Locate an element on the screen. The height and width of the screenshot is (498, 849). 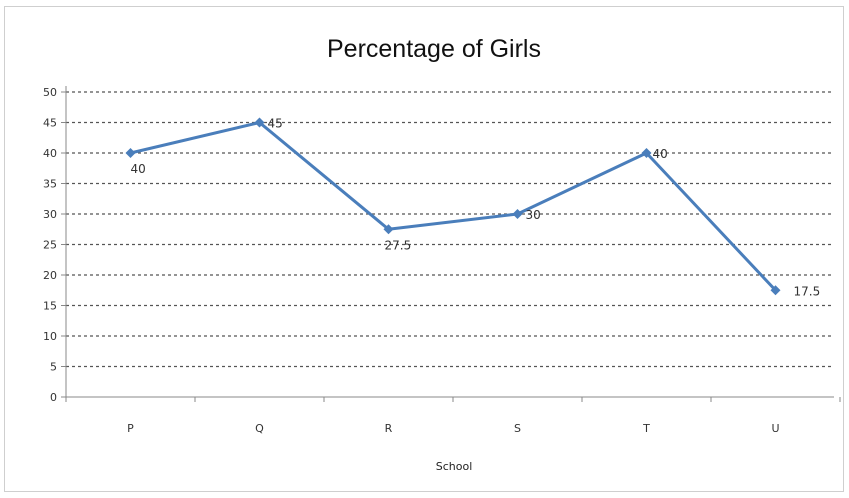
chart-title: Percentage of Girls is located at coordinates (434, 49).